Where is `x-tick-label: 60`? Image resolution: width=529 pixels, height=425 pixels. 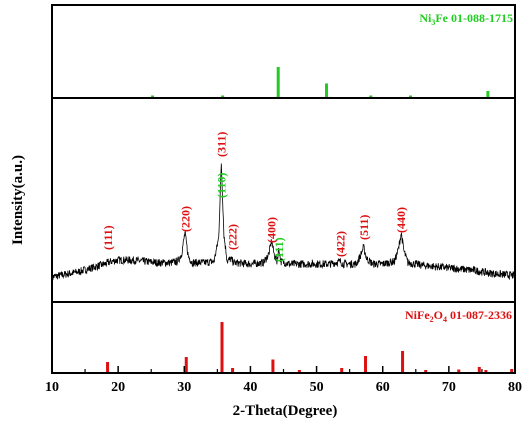
x-tick-label: 60 is located at coordinates (383, 387).